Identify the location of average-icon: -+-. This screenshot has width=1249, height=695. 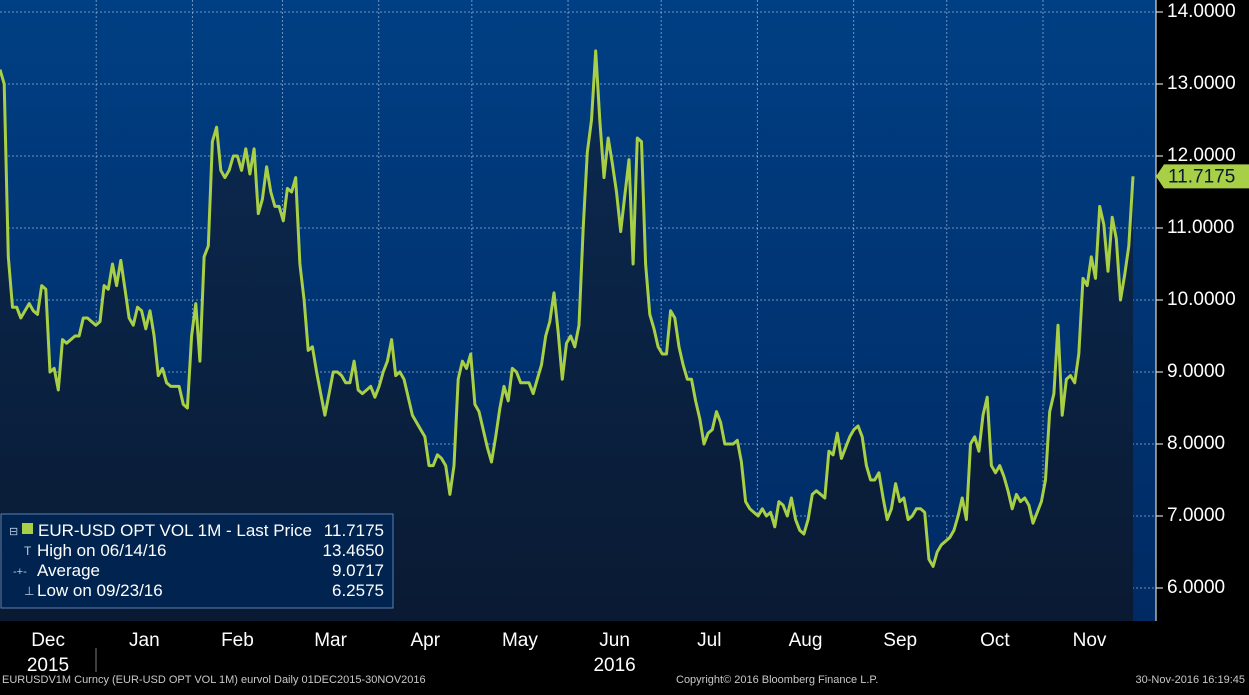
(20, 572).